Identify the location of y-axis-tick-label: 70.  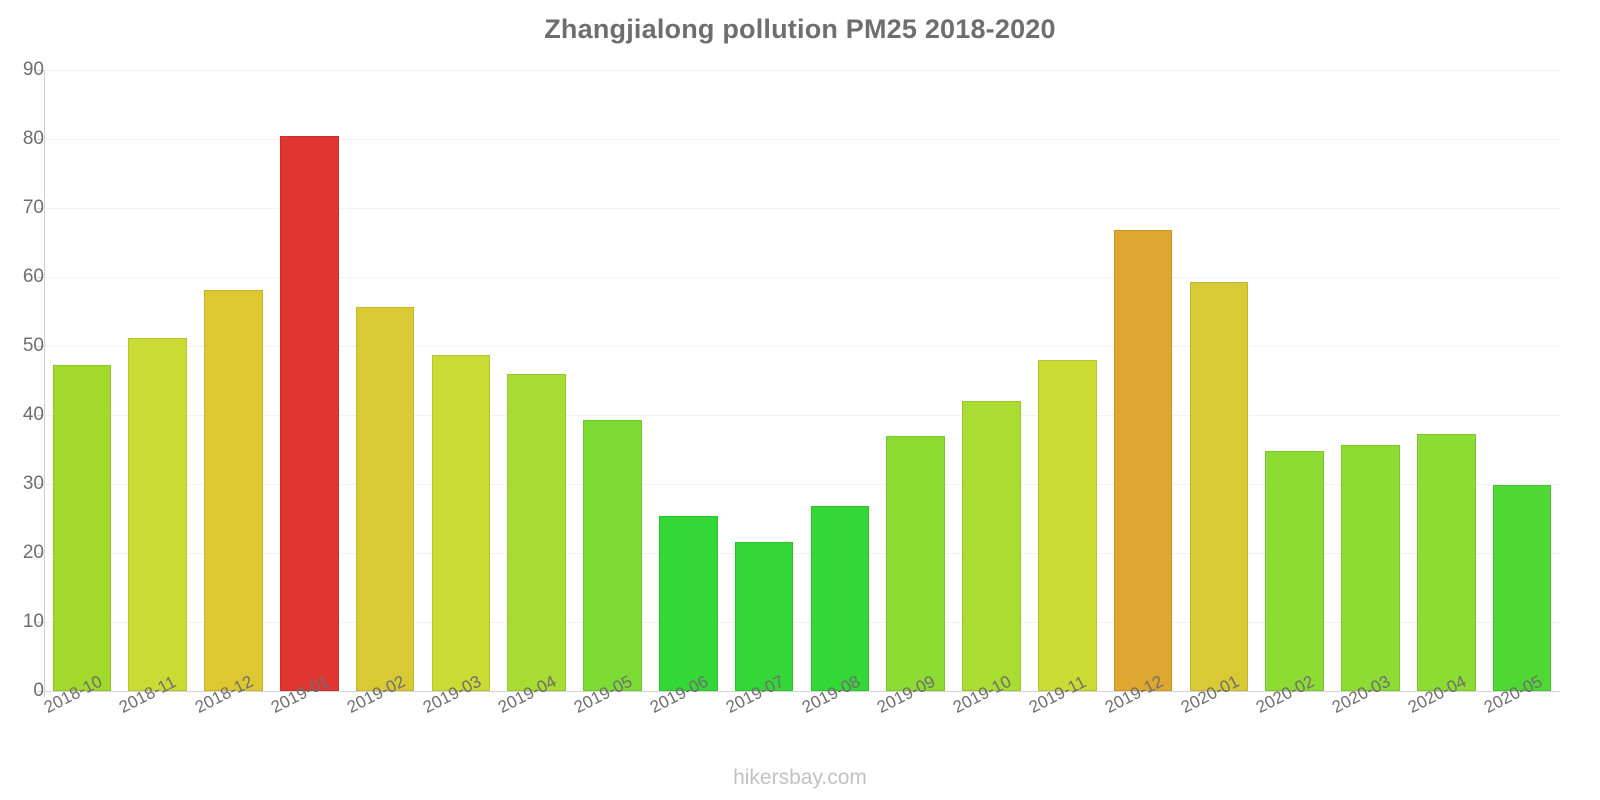
(33, 207).